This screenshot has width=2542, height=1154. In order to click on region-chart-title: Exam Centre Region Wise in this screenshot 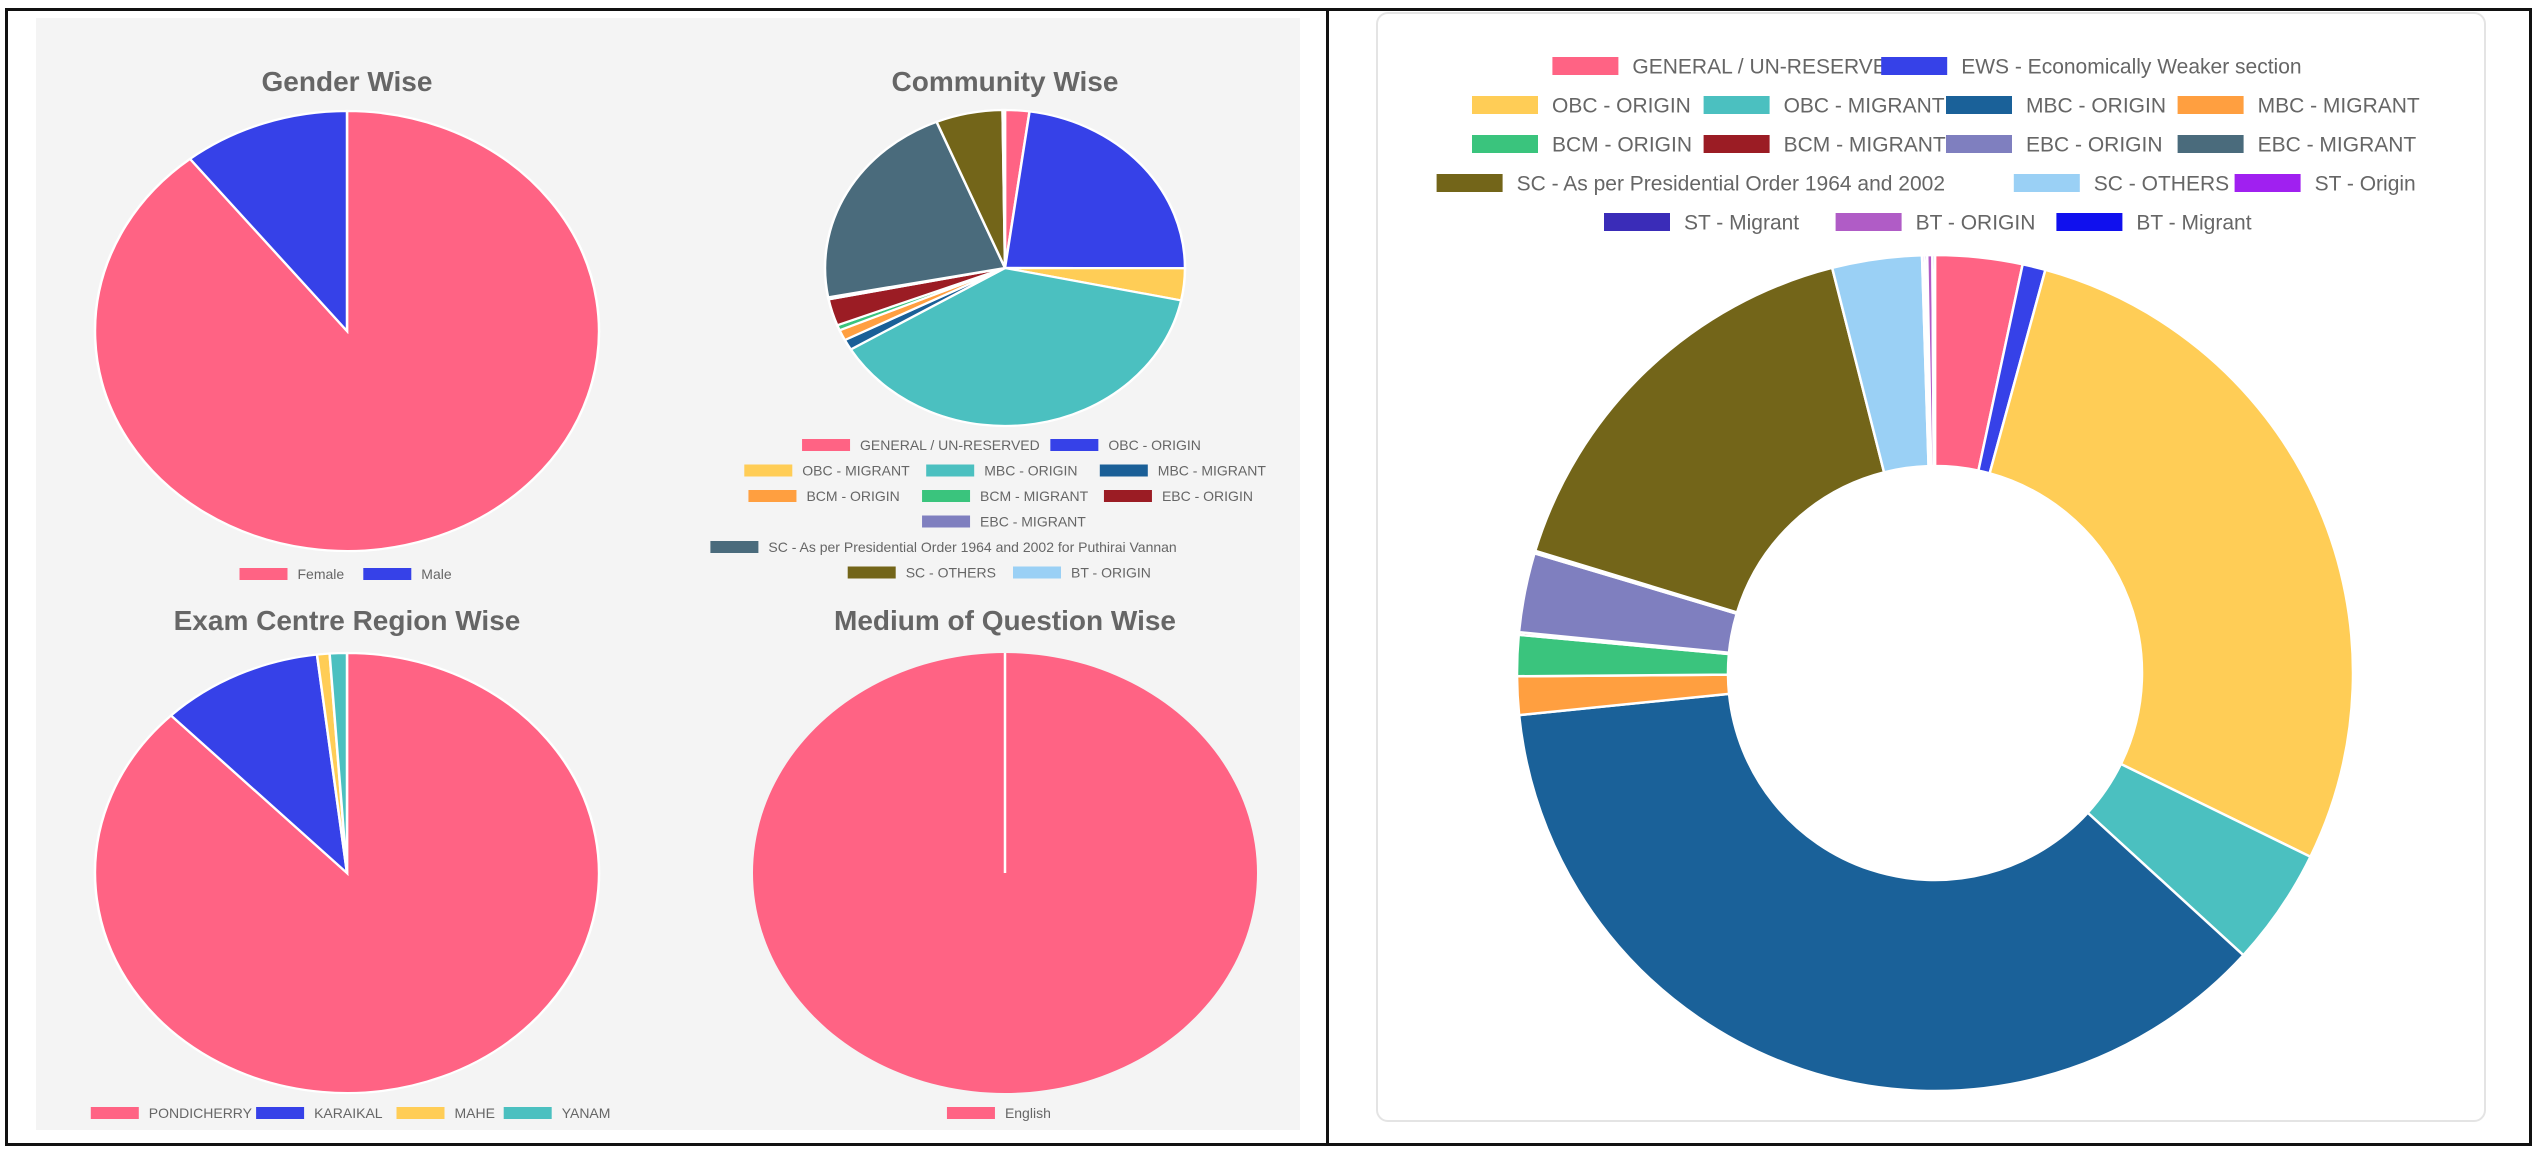, I will do `click(347, 620)`.